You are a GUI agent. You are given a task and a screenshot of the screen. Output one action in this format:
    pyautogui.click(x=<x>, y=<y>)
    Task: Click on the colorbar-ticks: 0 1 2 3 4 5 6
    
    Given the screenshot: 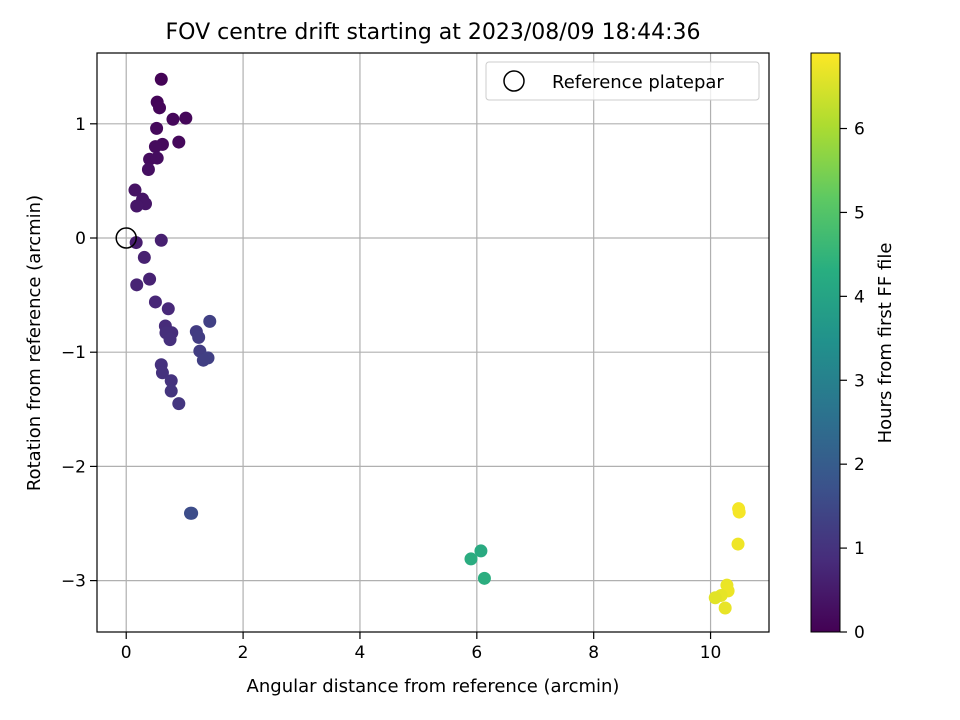 What is the action you would take?
    pyautogui.click(x=852, y=381)
    